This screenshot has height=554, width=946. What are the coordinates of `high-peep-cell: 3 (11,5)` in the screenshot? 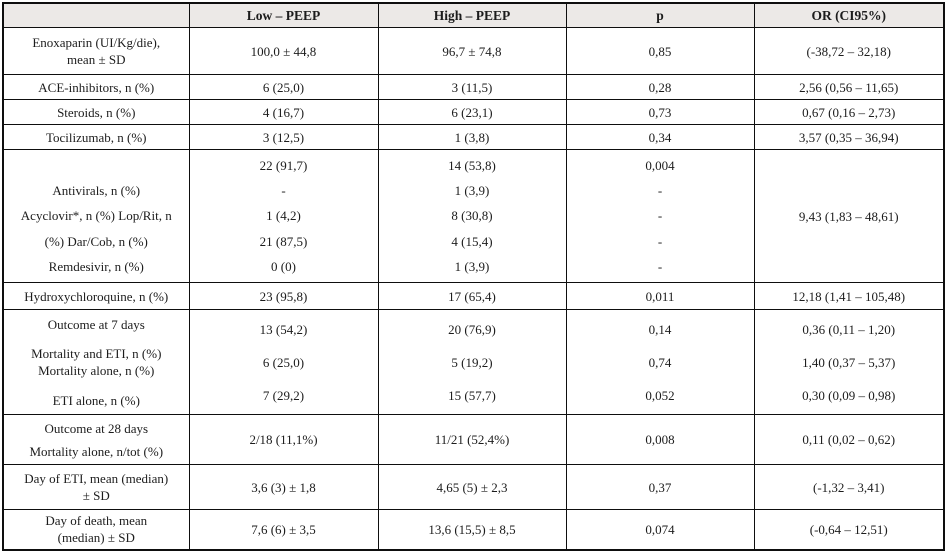 It's located at (472, 87).